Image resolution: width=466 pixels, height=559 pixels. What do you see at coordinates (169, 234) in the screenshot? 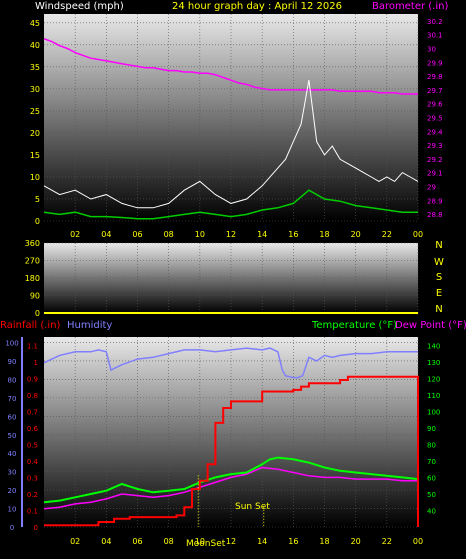
I see `wind-x-tick-label: 08` at bounding box center [169, 234].